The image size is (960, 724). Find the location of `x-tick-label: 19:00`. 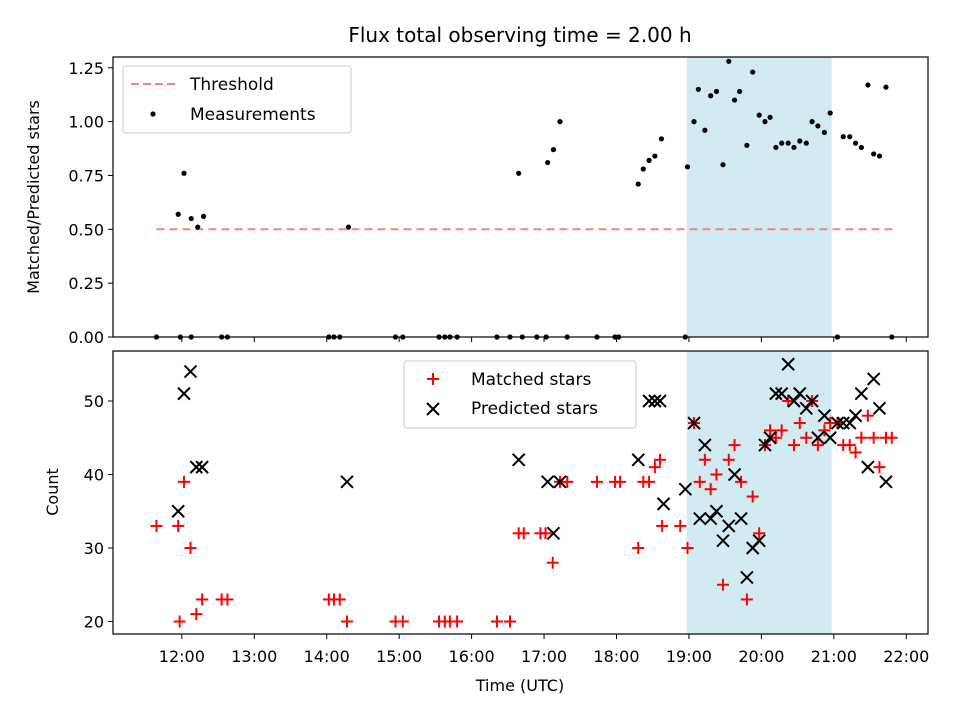

x-tick-label: 19:00 is located at coordinates (689, 656).